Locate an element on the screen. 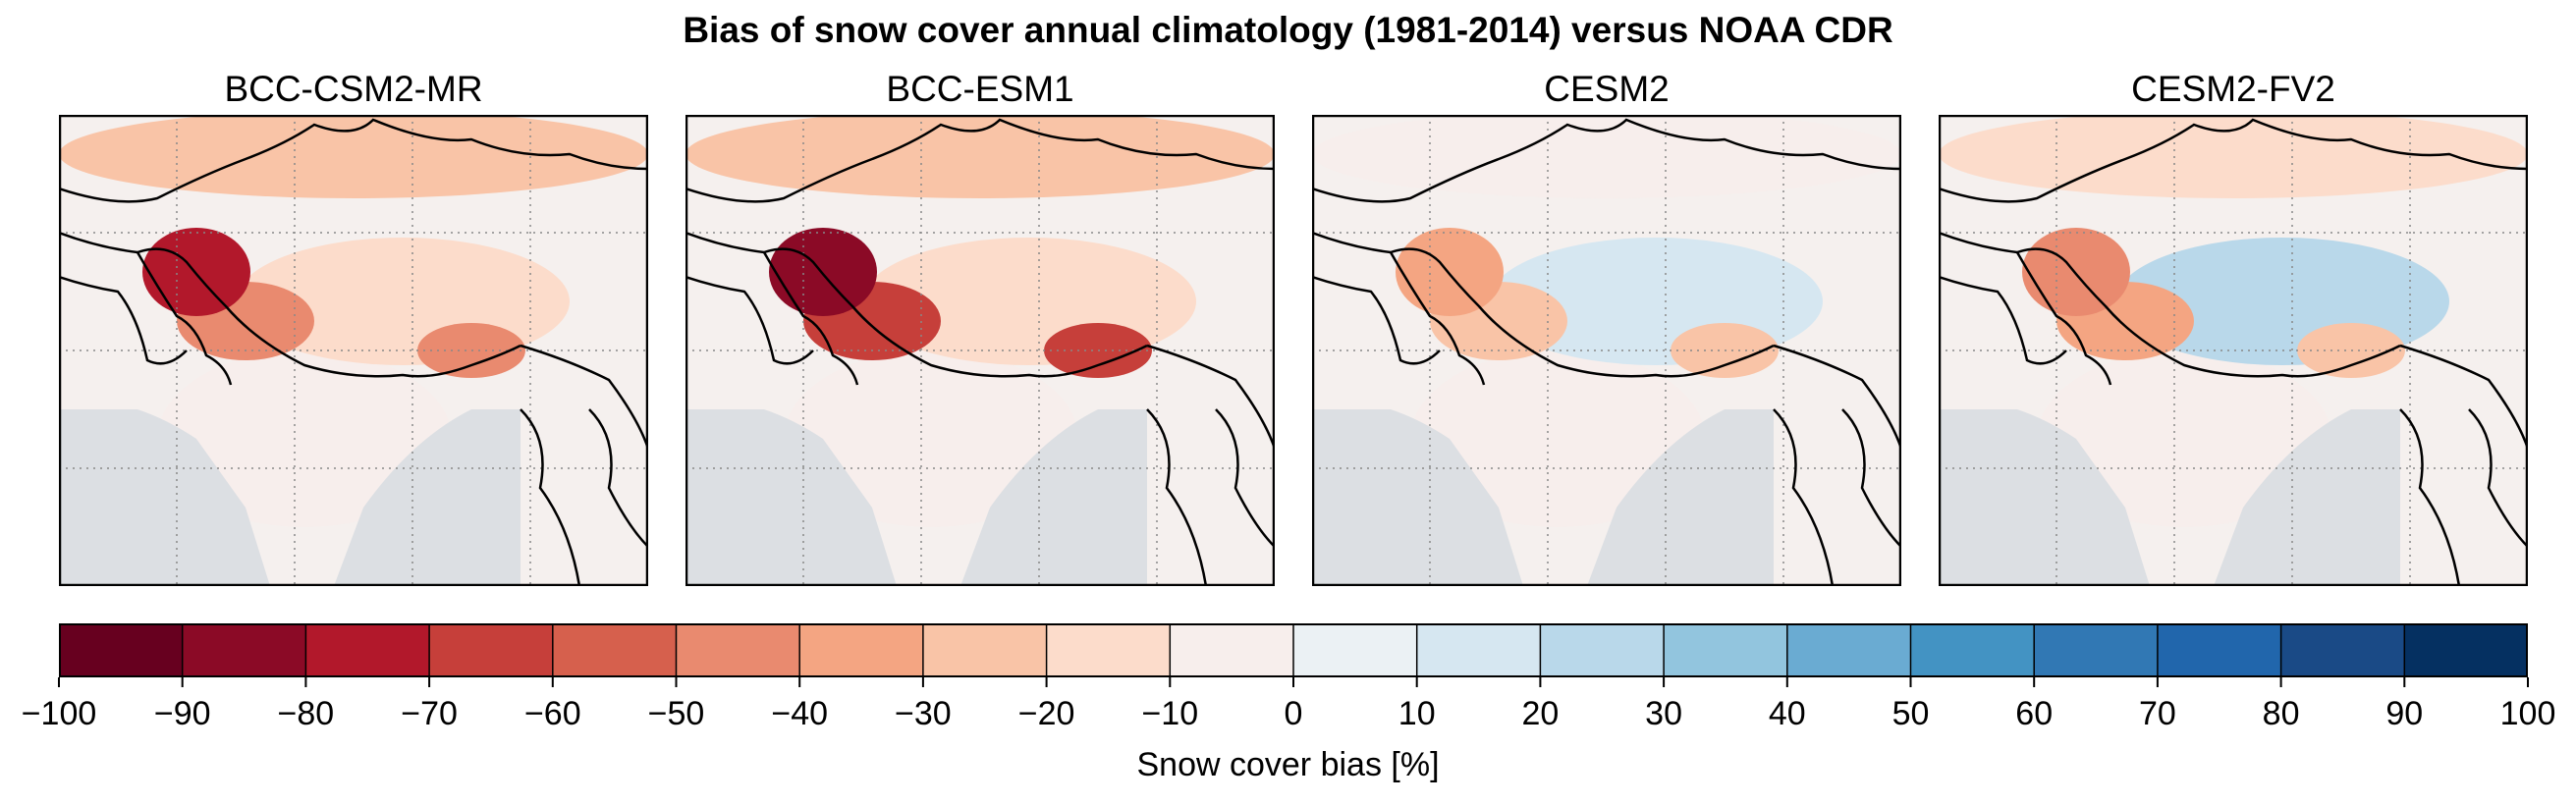 The width and height of the screenshot is (2576, 805). colorbar-tick-label: 60 is located at coordinates (2034, 713).